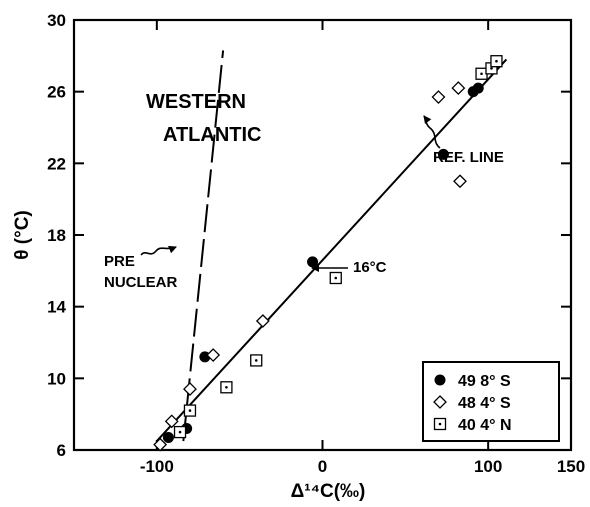 The image size is (590, 507). I want to click on svg-text: θ (°C), so click(22, 235).